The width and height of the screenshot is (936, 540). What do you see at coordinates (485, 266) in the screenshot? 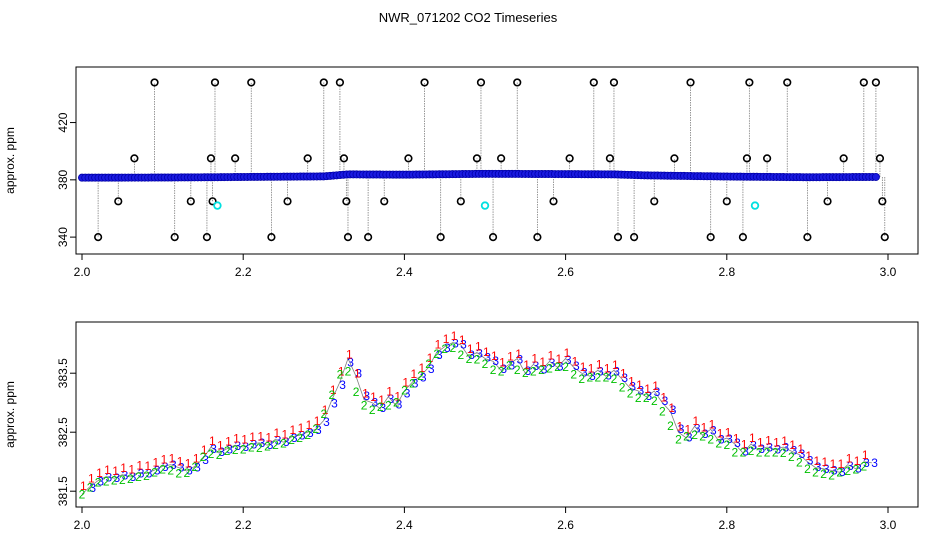
I see `x-axis: 2.0 2.2 2.4 2.6 2.8 3.0` at bounding box center [485, 266].